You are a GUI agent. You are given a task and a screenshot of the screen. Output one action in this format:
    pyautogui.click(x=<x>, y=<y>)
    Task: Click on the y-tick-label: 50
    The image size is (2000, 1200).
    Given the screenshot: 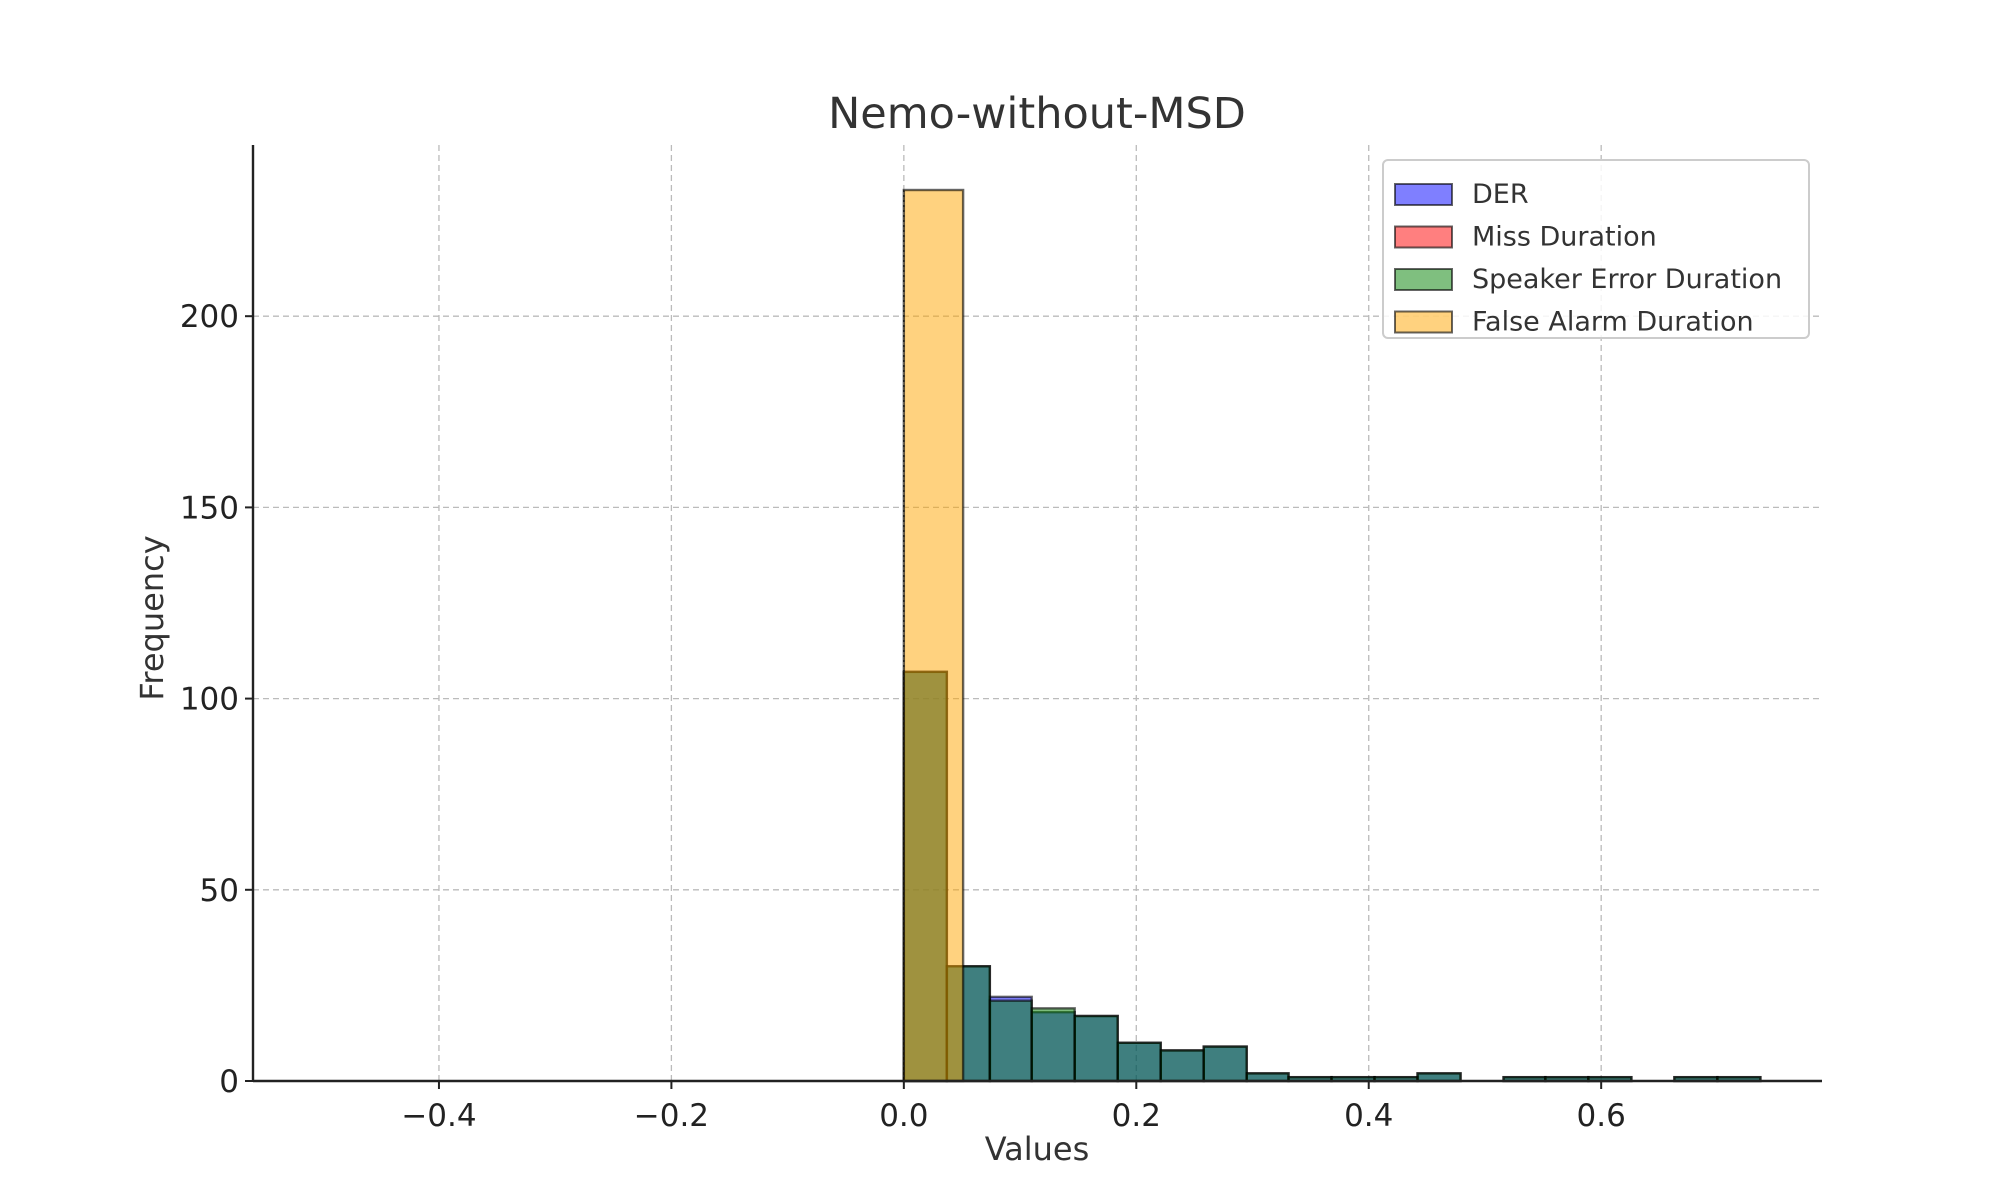 What is the action you would take?
    pyautogui.click(x=219, y=891)
    